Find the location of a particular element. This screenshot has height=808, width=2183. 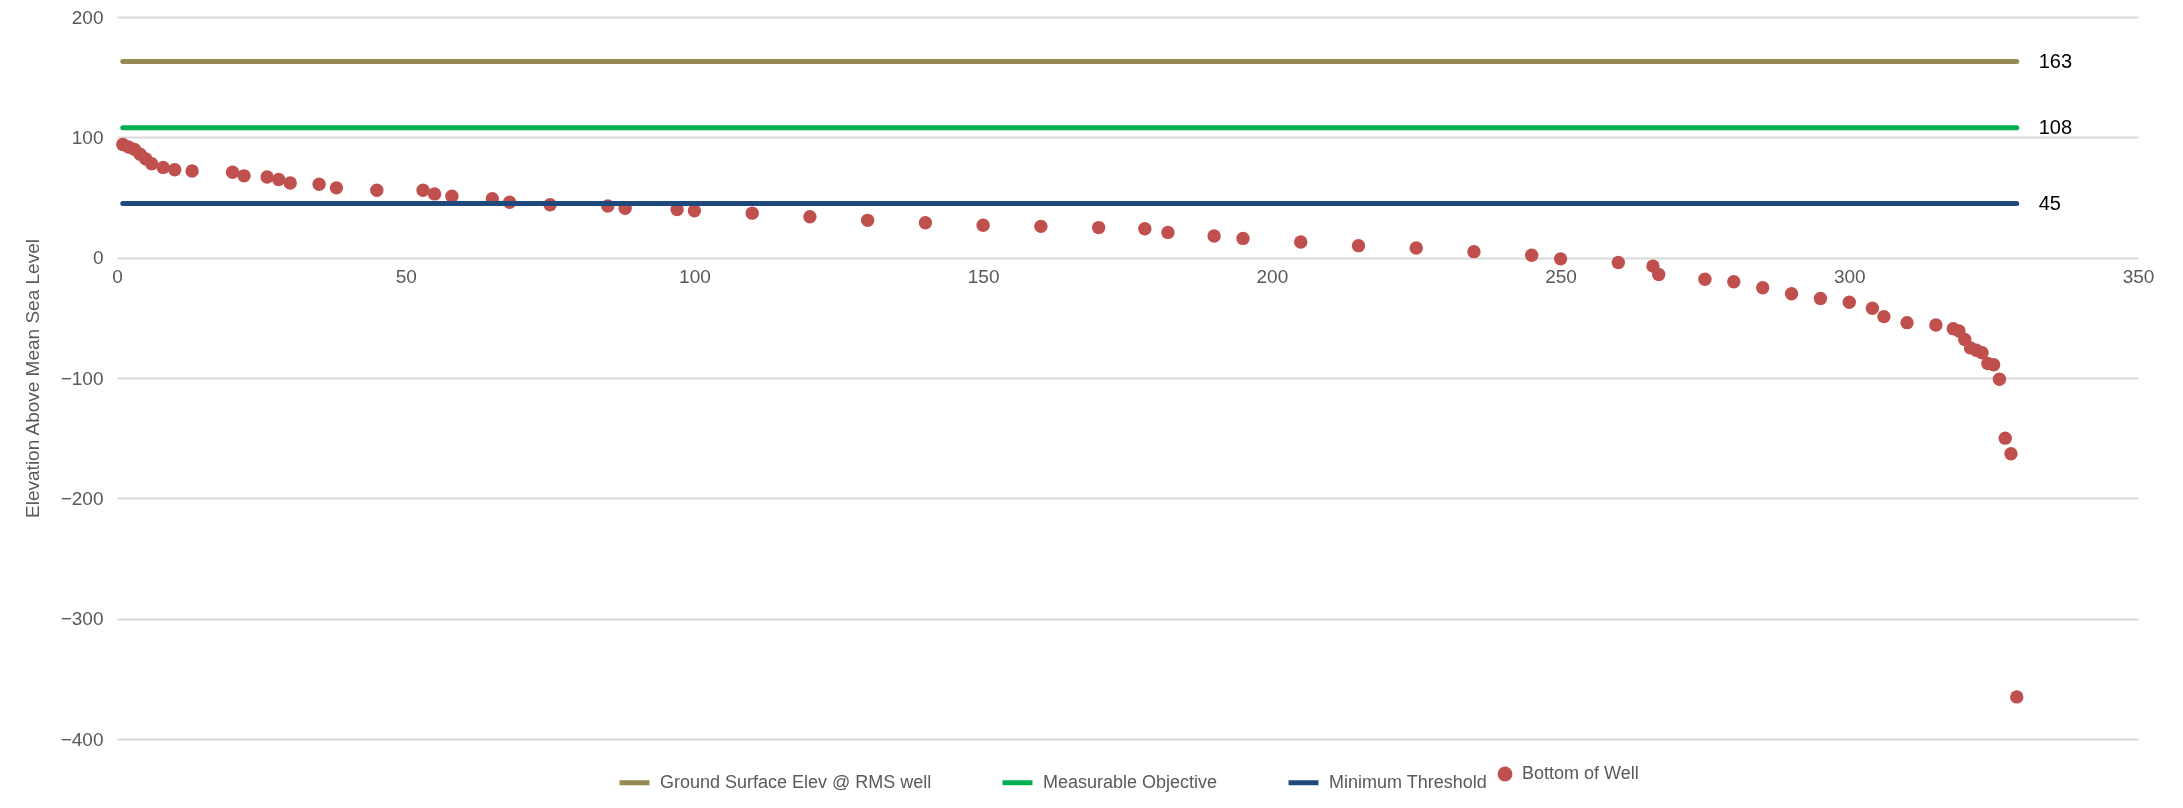

data-label: 45 is located at coordinates (2049, 202).